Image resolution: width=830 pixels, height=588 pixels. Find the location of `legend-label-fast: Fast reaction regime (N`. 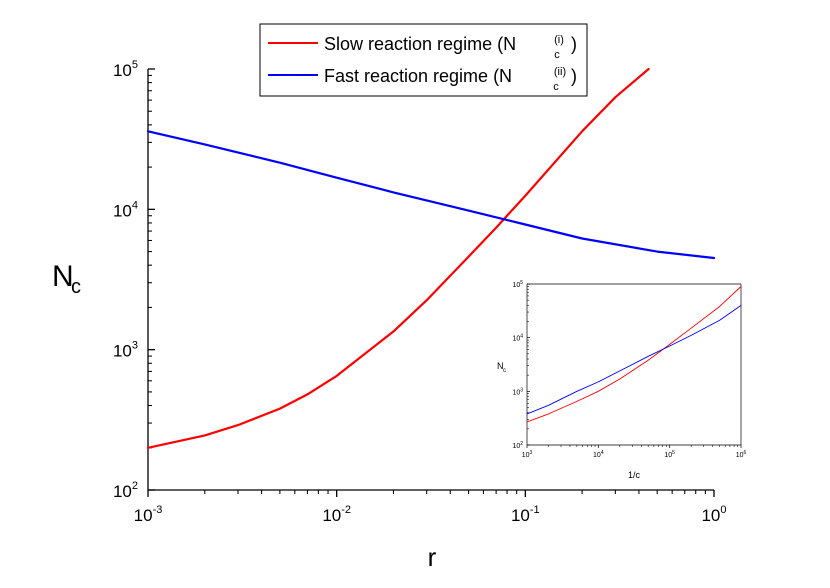

legend-label-fast: Fast reaction regime (N is located at coordinates (418, 76).